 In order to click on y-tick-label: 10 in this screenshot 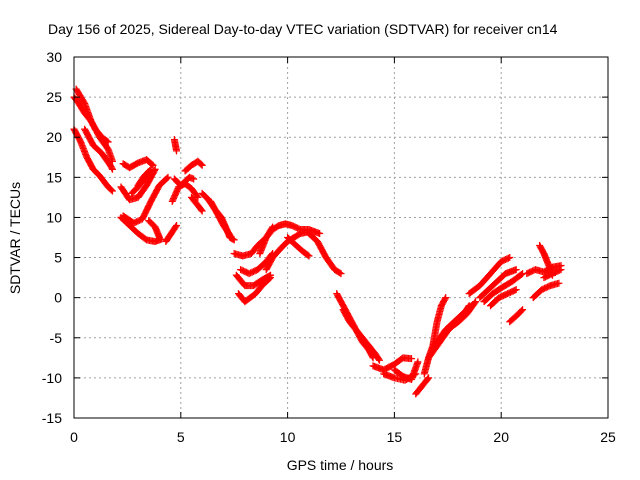, I will do `click(54, 217)`.